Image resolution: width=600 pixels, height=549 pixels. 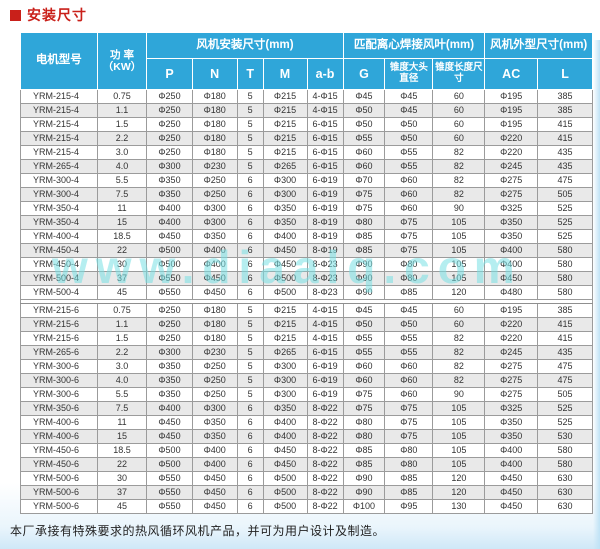 What do you see at coordinates (409, 208) in the screenshot?
I see `cell-taper-big: Φ60` at bounding box center [409, 208].